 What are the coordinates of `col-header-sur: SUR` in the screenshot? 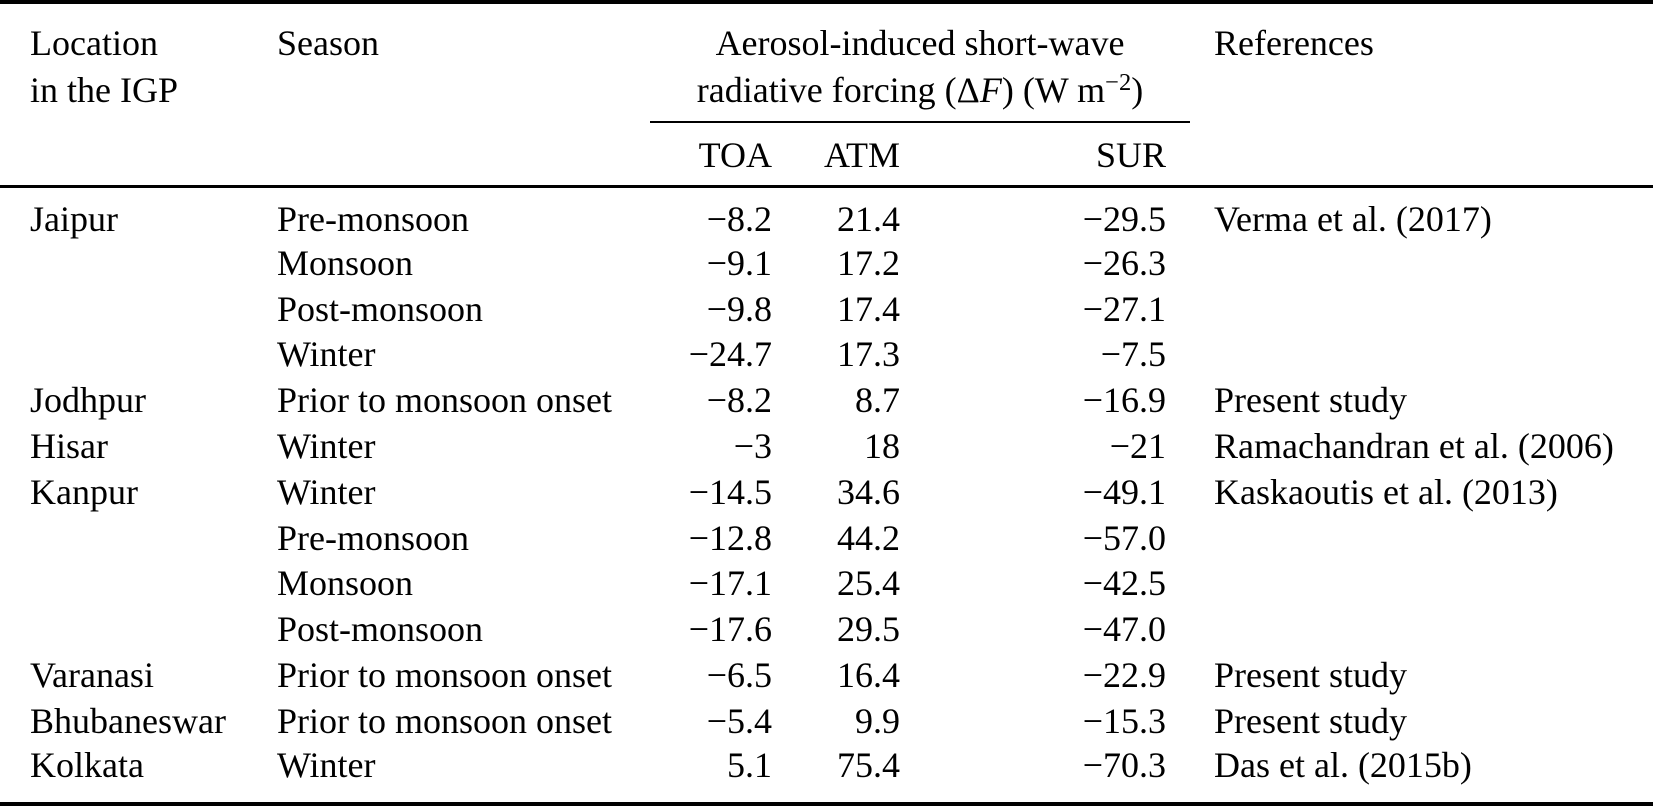 It's located at (1045, 155).